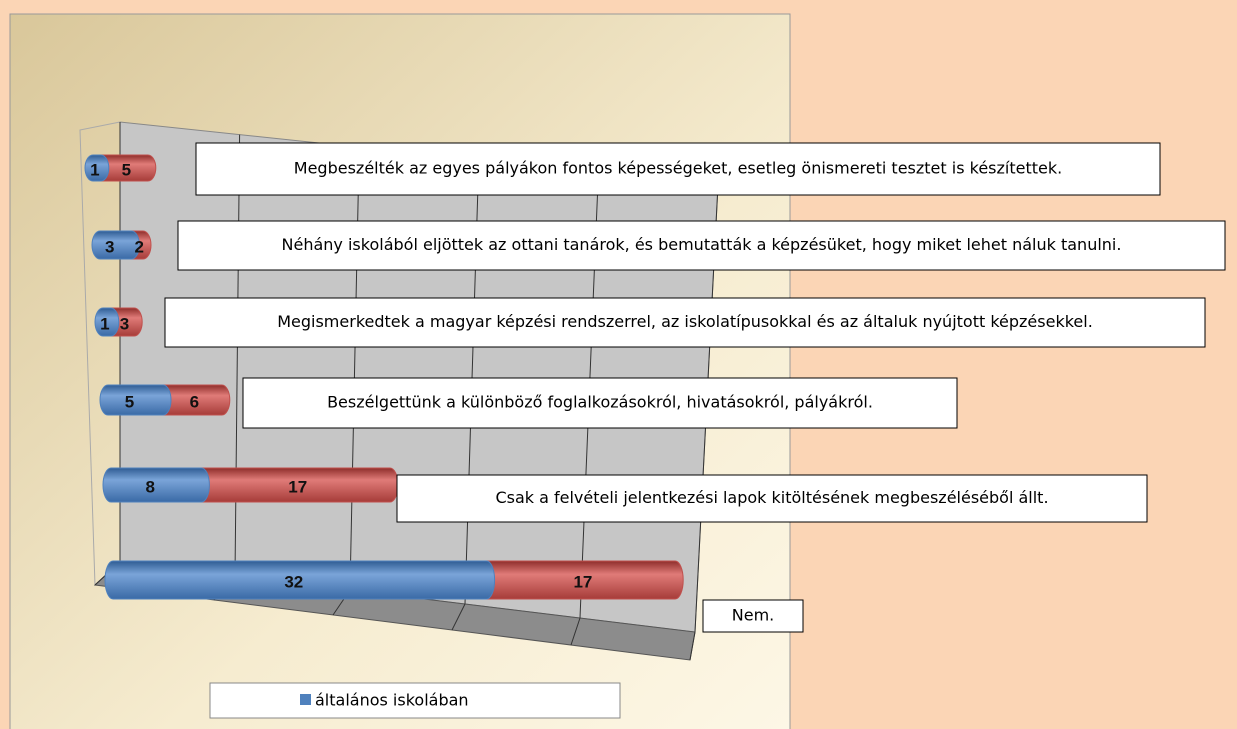  Describe the element at coordinates (149, 486) in the screenshot. I see `data-label: 8` at that location.